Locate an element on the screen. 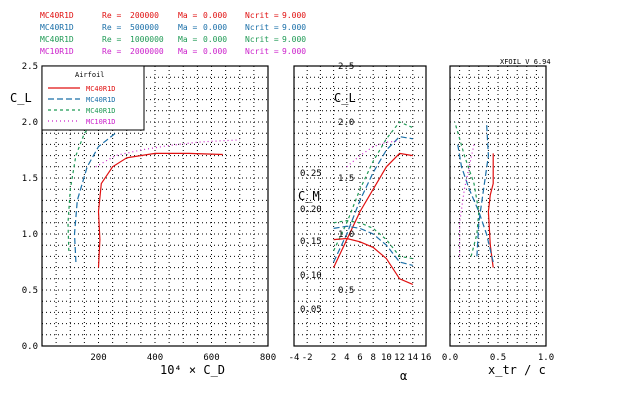  lift-ytick: 2.0 is located at coordinates (346, 123).